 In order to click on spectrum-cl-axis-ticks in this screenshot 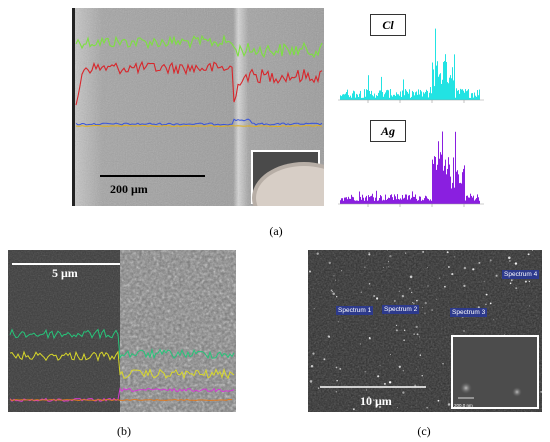, I will do `click(416, 101)`.